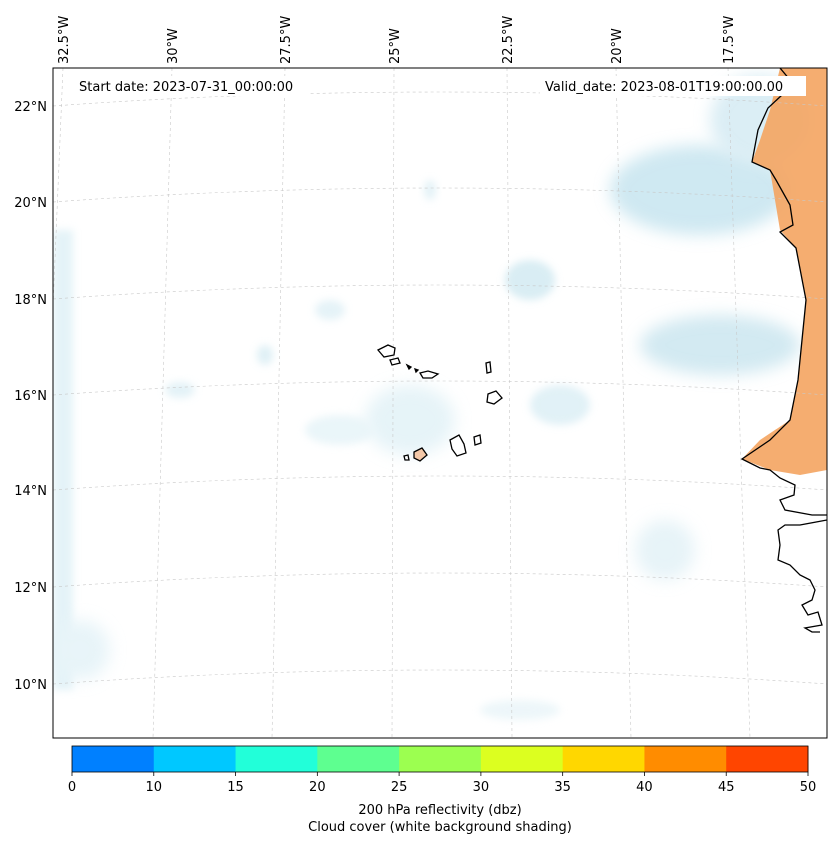 Image resolution: width=837 pixels, height=843 pixels. Describe the element at coordinates (562, 787) in the screenshot. I see `colorbar-tick-label: 35` at that location.